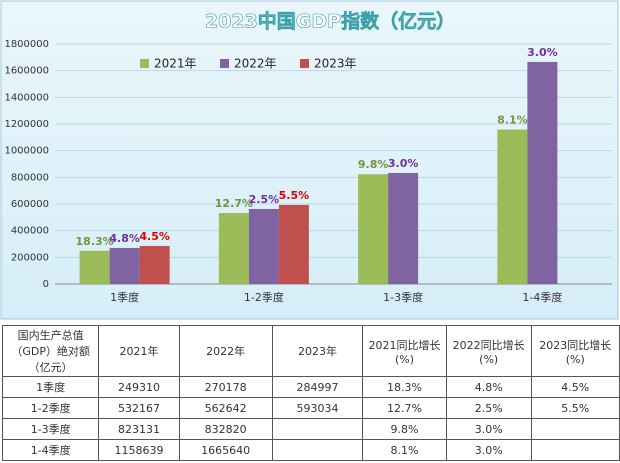  Describe the element at coordinates (234, 203) in the screenshot. I see `growth-label: 12.7%` at that location.